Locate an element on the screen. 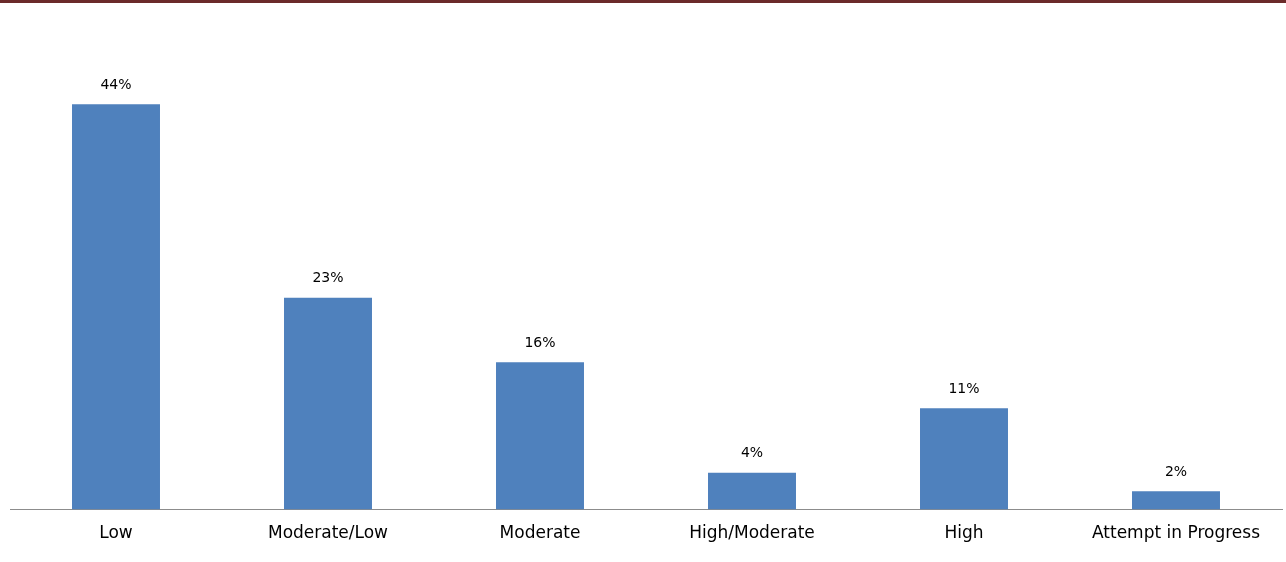 This screenshot has height=562, width=1286. x-tick-label: Moderate/Low is located at coordinates (328, 532).